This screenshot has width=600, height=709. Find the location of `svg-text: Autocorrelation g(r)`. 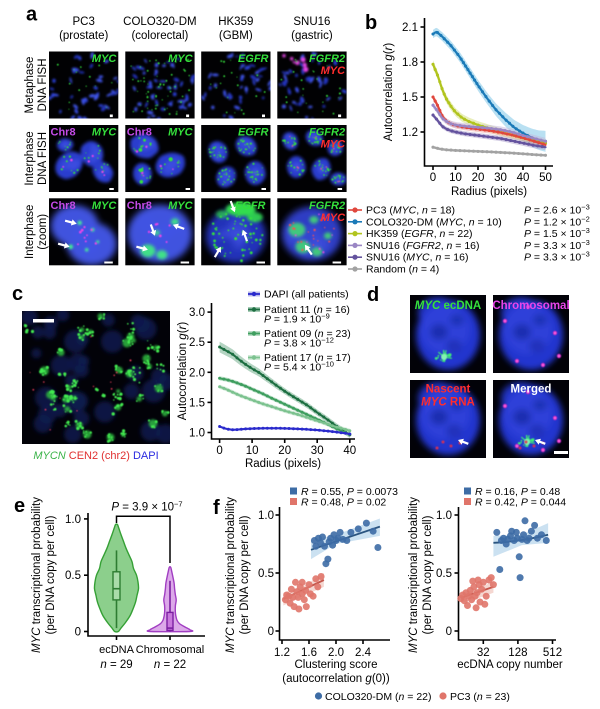

svg-text: Autocorrelation g(r) is located at coordinates (183, 371).